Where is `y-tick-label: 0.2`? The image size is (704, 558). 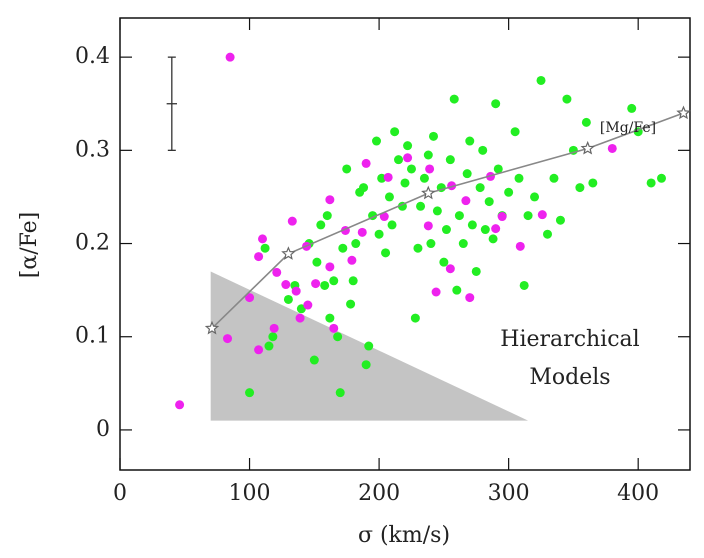 y-tick-label: 0.2 is located at coordinates (92, 243).